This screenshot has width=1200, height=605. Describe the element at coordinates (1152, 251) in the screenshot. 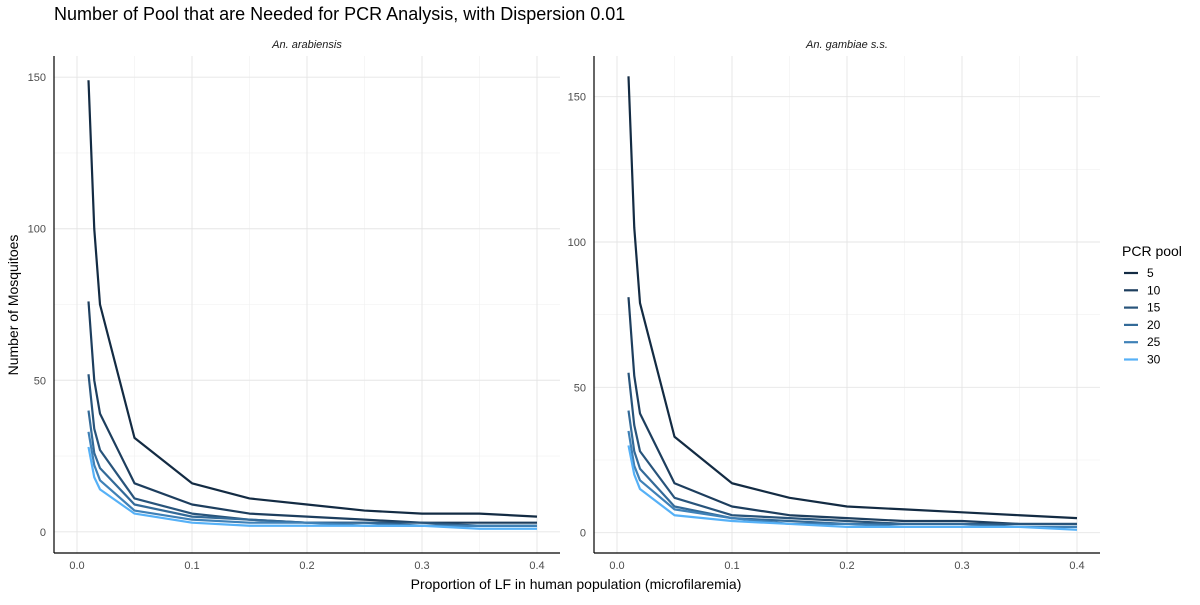

I see `legend-title: PCR pool` at that location.